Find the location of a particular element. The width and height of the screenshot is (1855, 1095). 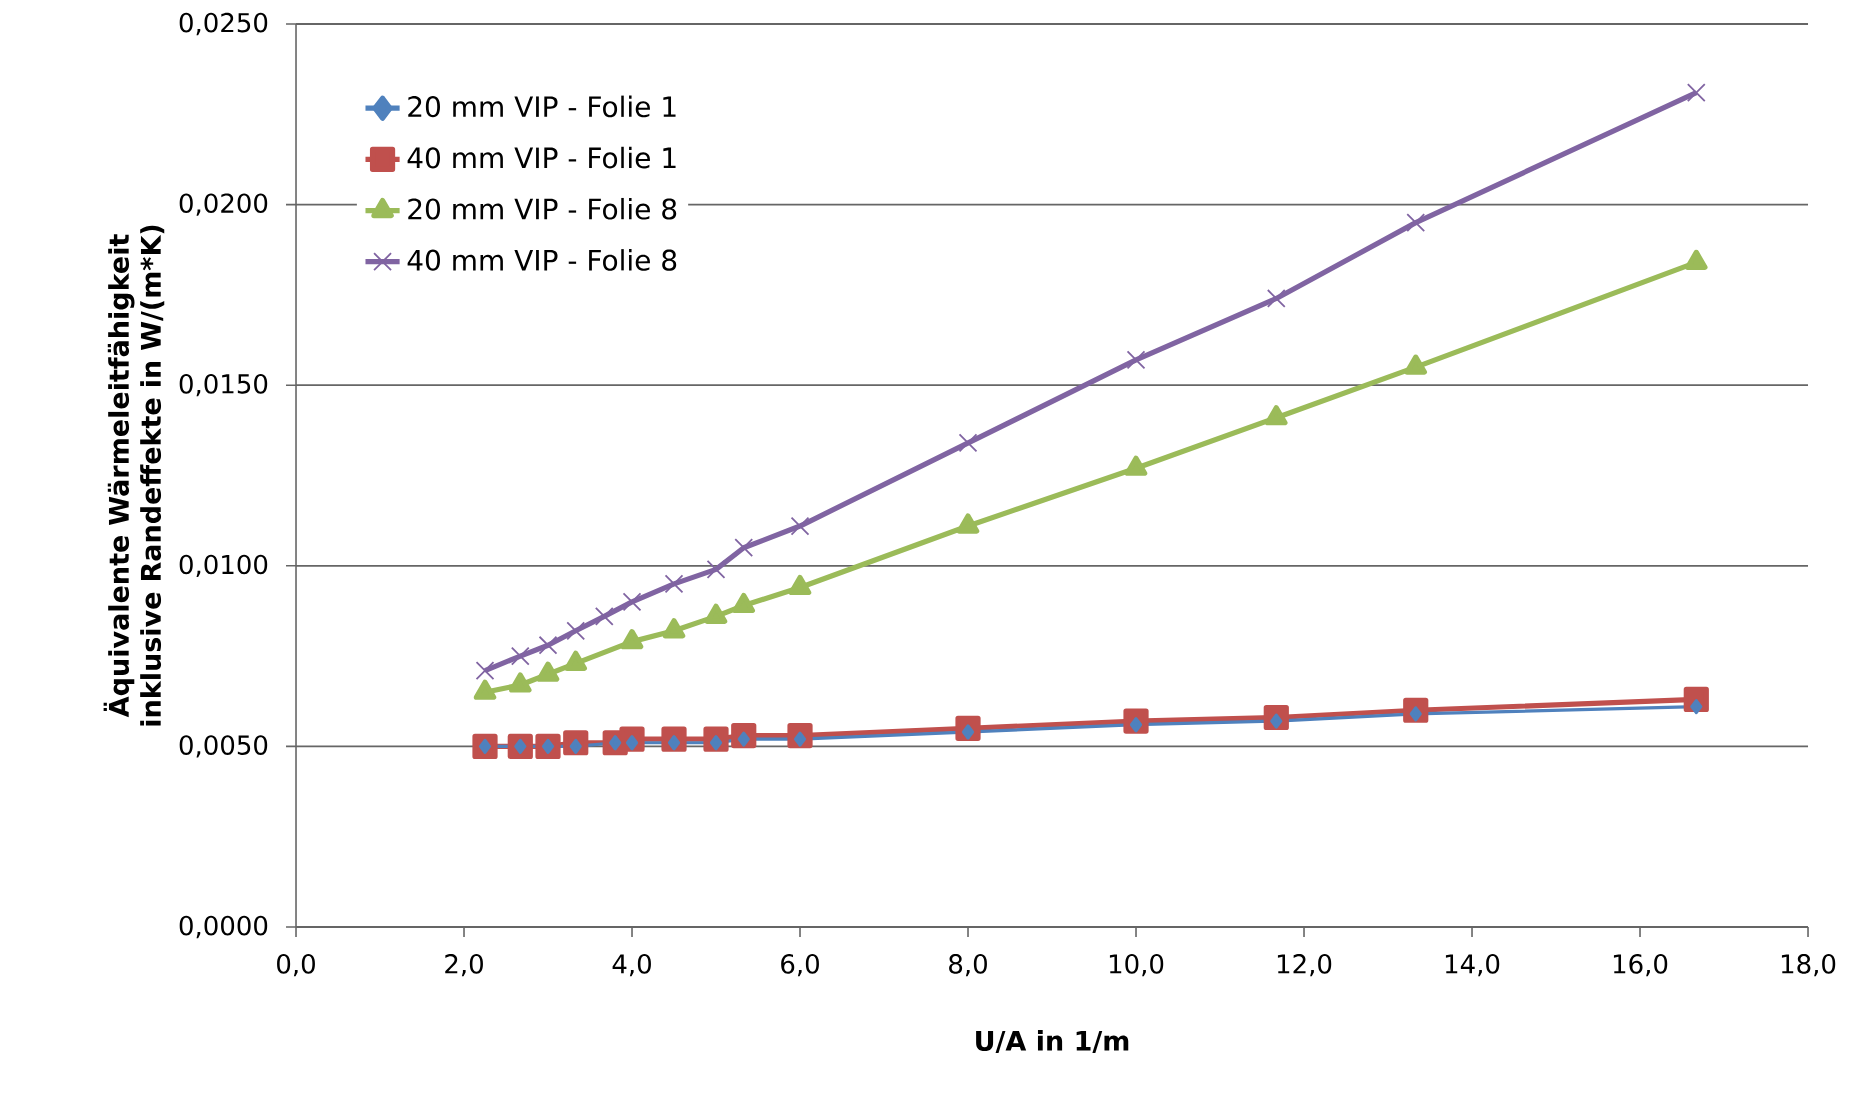

y-tick-label: 0,0000 is located at coordinates (223, 927).